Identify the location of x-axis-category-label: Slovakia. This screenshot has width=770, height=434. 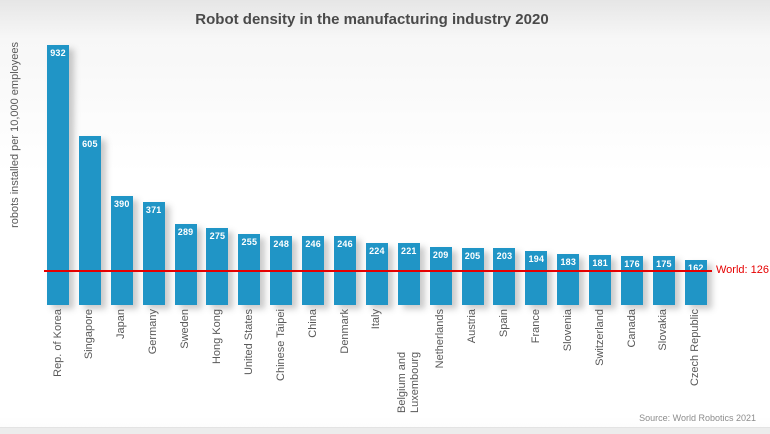
(663, 330).